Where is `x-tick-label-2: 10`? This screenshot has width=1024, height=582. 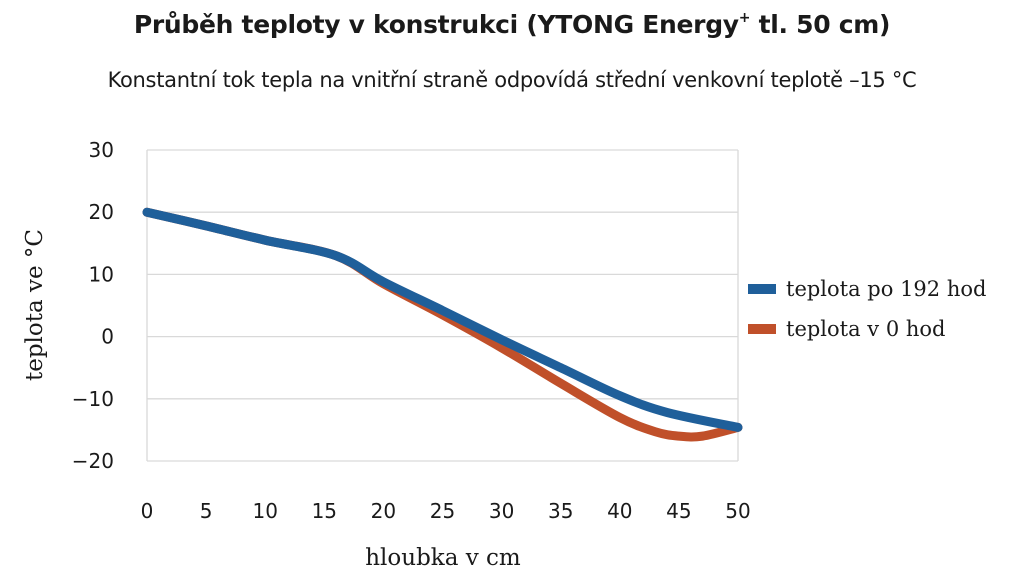
x-tick-label-2: 10 is located at coordinates (264, 511).